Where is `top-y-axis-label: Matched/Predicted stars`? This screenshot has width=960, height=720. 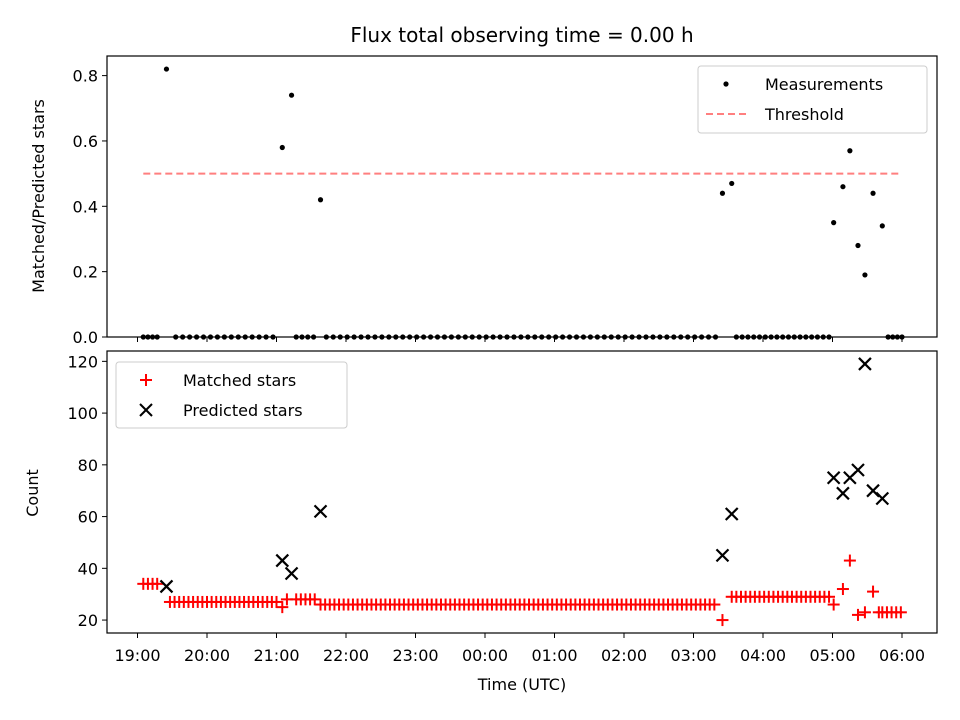
top-y-axis-label: Matched/Predicted stars is located at coordinates (38, 196).